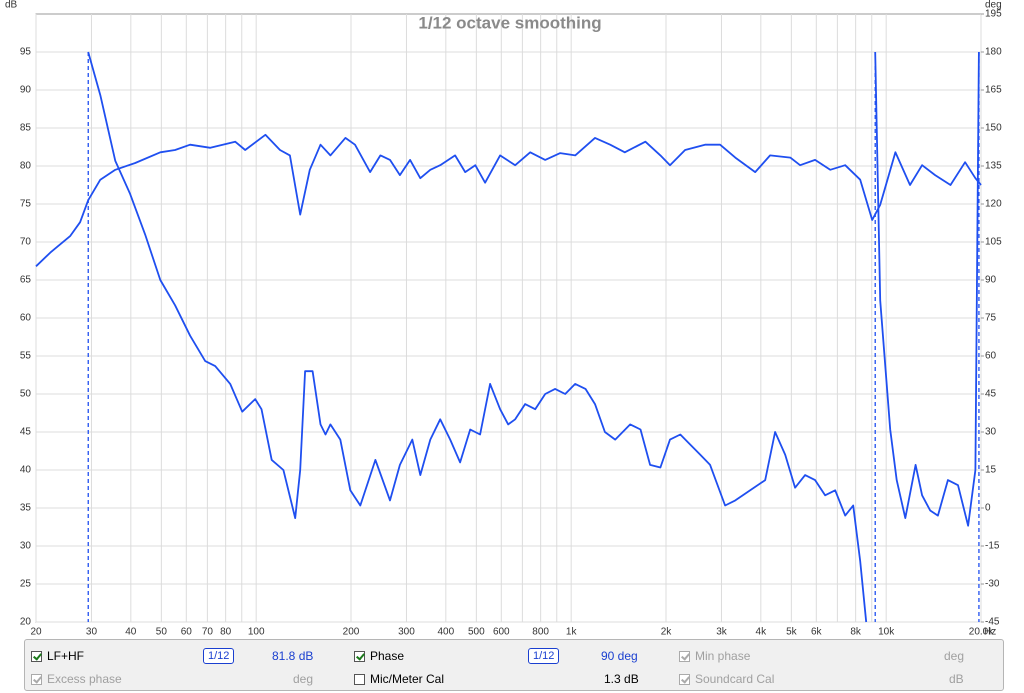 Image resolution: width=1024 pixels, height=693 pixels. Describe the element at coordinates (208, 632) in the screenshot. I see `x-tick-label: 70` at that location.